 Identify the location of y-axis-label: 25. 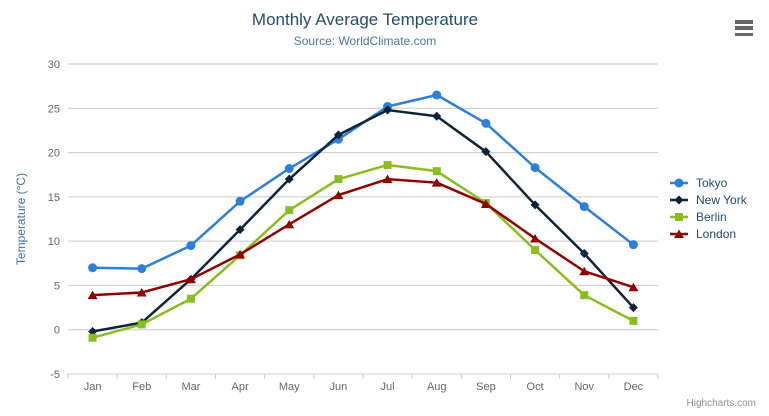
(54, 109).